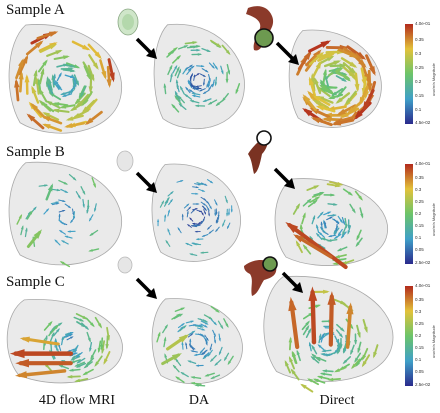 Image resolution: width=440 pixels, height=413 pixels. I want to click on arrow-icon-b2, so click(284, 178).